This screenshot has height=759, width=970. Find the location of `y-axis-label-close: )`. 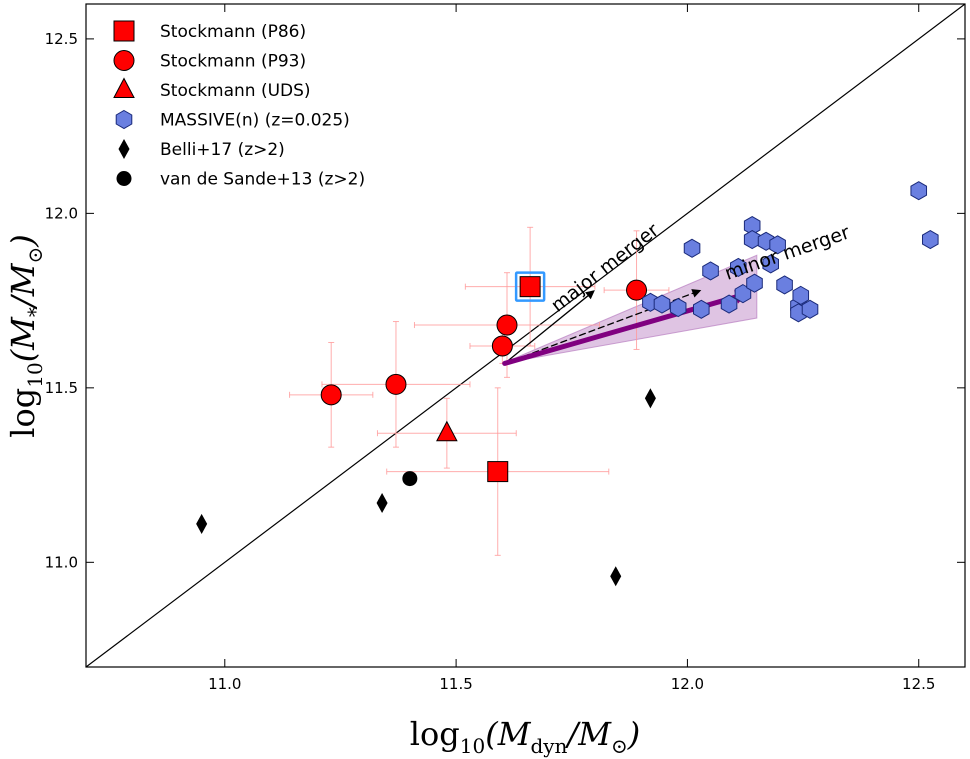

y-axis-label-close: ) is located at coordinates (23, 240).